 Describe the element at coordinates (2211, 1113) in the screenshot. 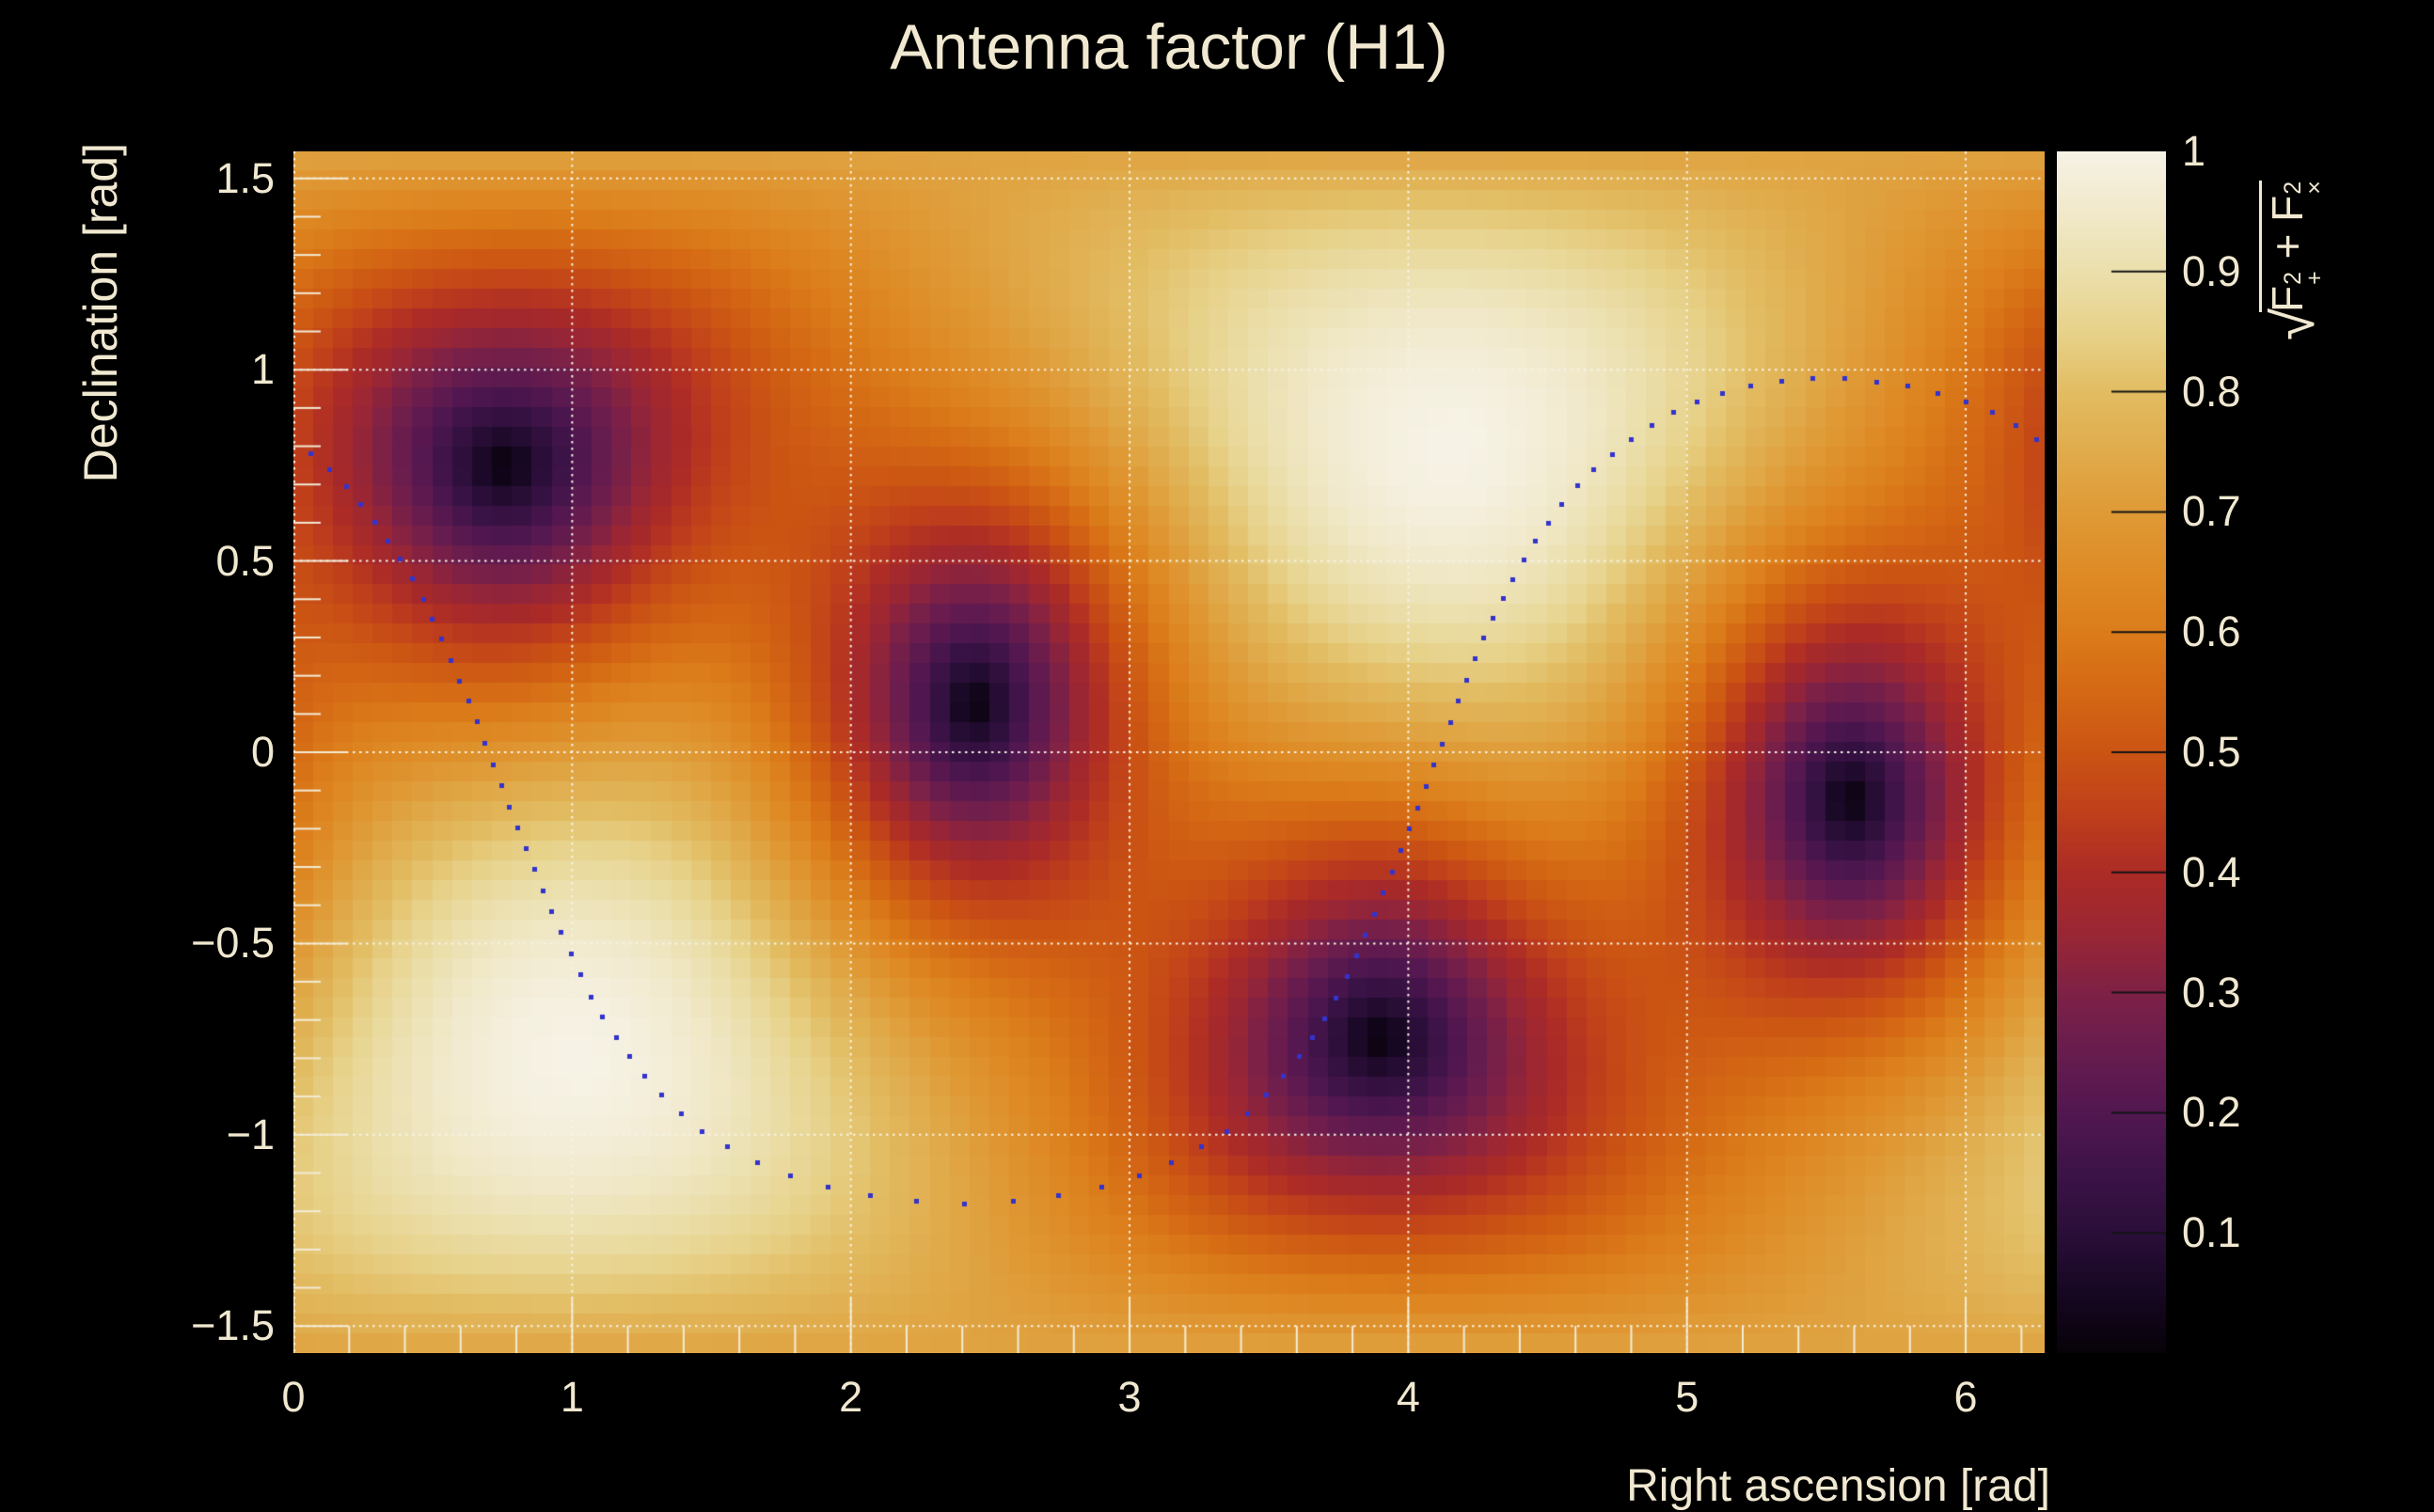

I see `colorbar-tick-label-0.2: 0.2` at that location.